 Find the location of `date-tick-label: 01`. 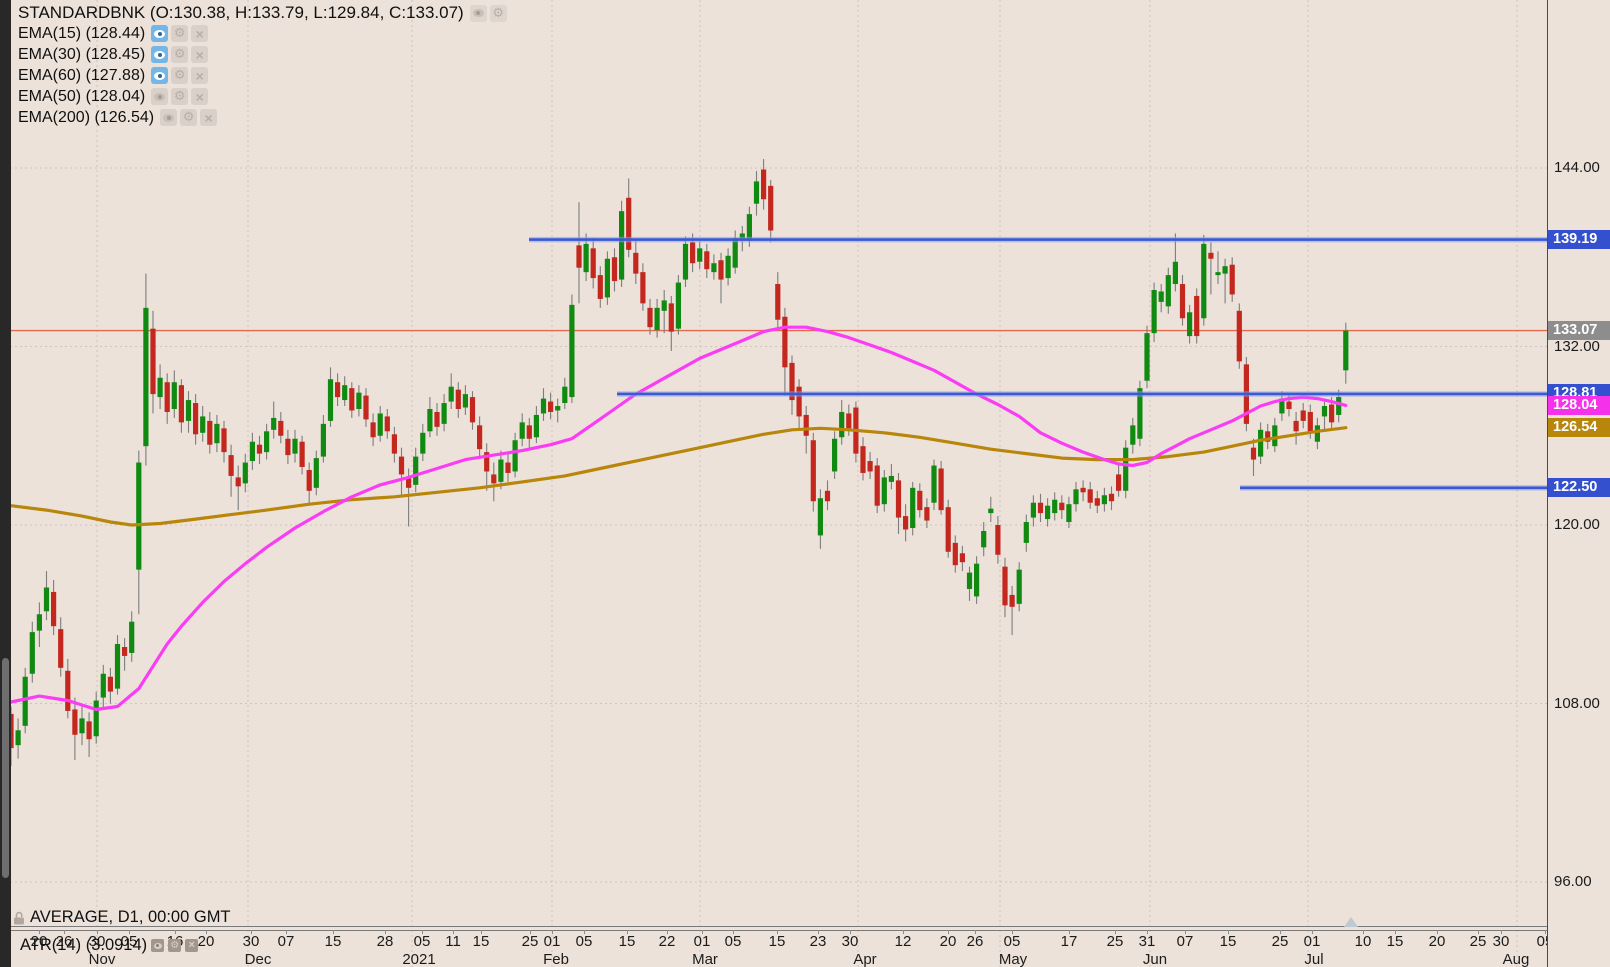

date-tick-label: 01 is located at coordinates (1312, 941).